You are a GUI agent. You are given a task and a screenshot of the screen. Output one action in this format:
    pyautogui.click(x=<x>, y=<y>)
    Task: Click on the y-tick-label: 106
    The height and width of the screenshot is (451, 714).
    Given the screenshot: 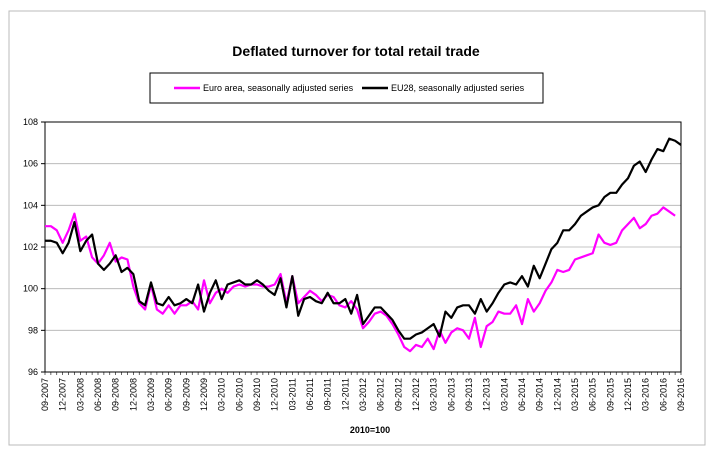 What is the action you would take?
    pyautogui.click(x=30, y=164)
    